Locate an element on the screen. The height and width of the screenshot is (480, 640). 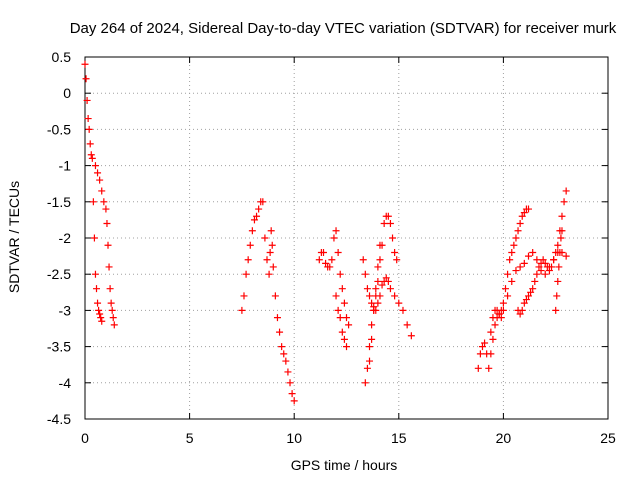
x-tick-label: 15 is located at coordinates (399, 438).